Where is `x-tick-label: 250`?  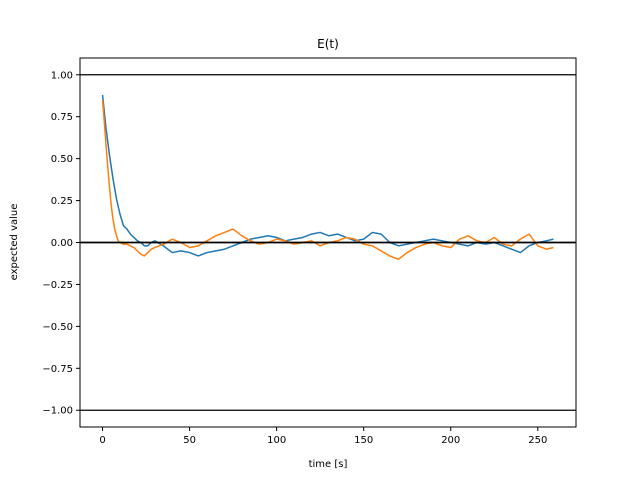 x-tick-label: 250 is located at coordinates (537, 440).